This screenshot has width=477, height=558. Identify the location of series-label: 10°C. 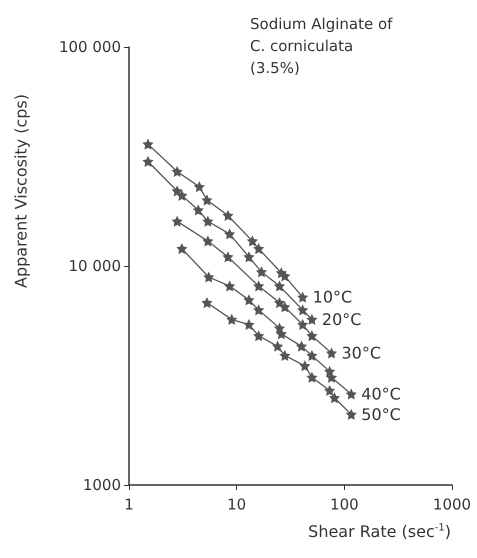
(332, 297).